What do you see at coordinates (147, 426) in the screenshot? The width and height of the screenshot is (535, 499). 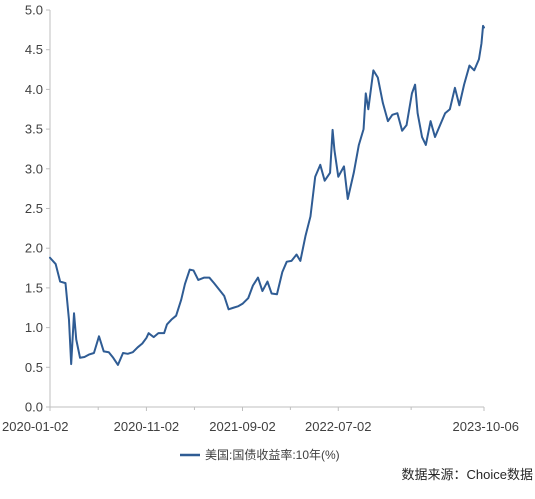 I see `x-tick-label: 2020-11-02` at bounding box center [147, 426].